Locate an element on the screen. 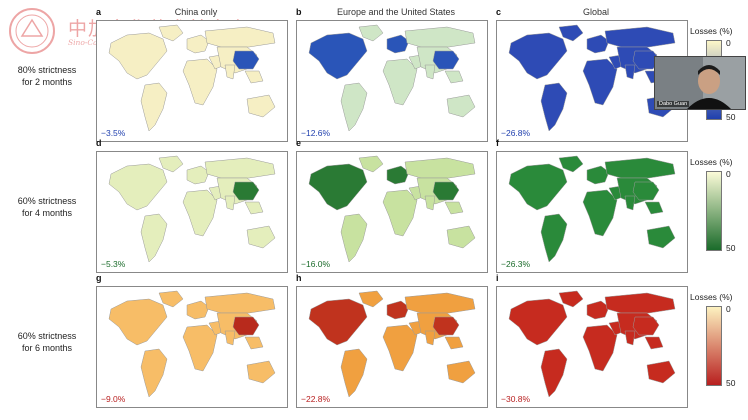  panel-letter: b is located at coordinates (299, 12).